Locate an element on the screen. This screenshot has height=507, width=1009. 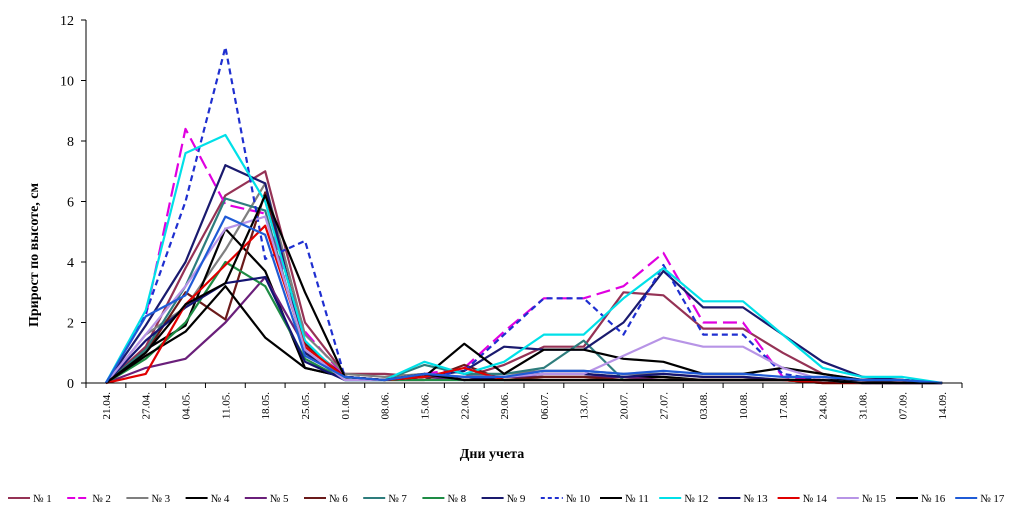
x-tick-label: 27.04. is located at coordinates (147, 406).